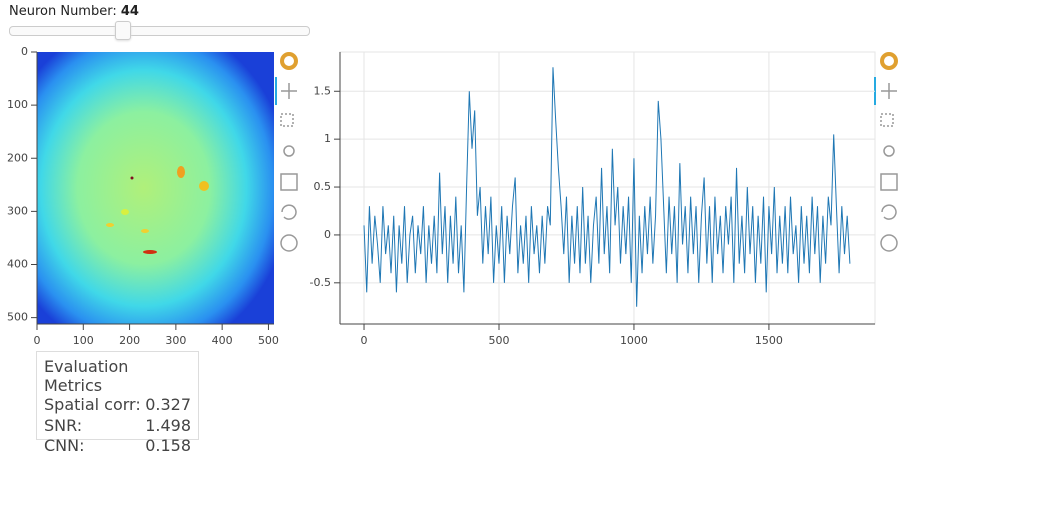  Describe the element at coordinates (155, 188) in the screenshot. I see `heatmap` at that location.